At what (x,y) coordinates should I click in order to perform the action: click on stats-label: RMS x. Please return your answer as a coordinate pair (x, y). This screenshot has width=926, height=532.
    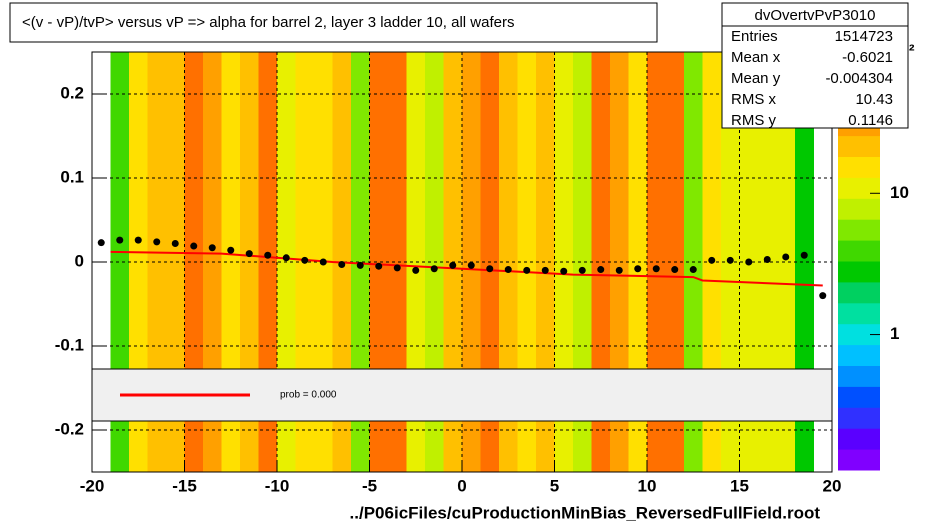
    Looking at the image, I should click on (754, 99).